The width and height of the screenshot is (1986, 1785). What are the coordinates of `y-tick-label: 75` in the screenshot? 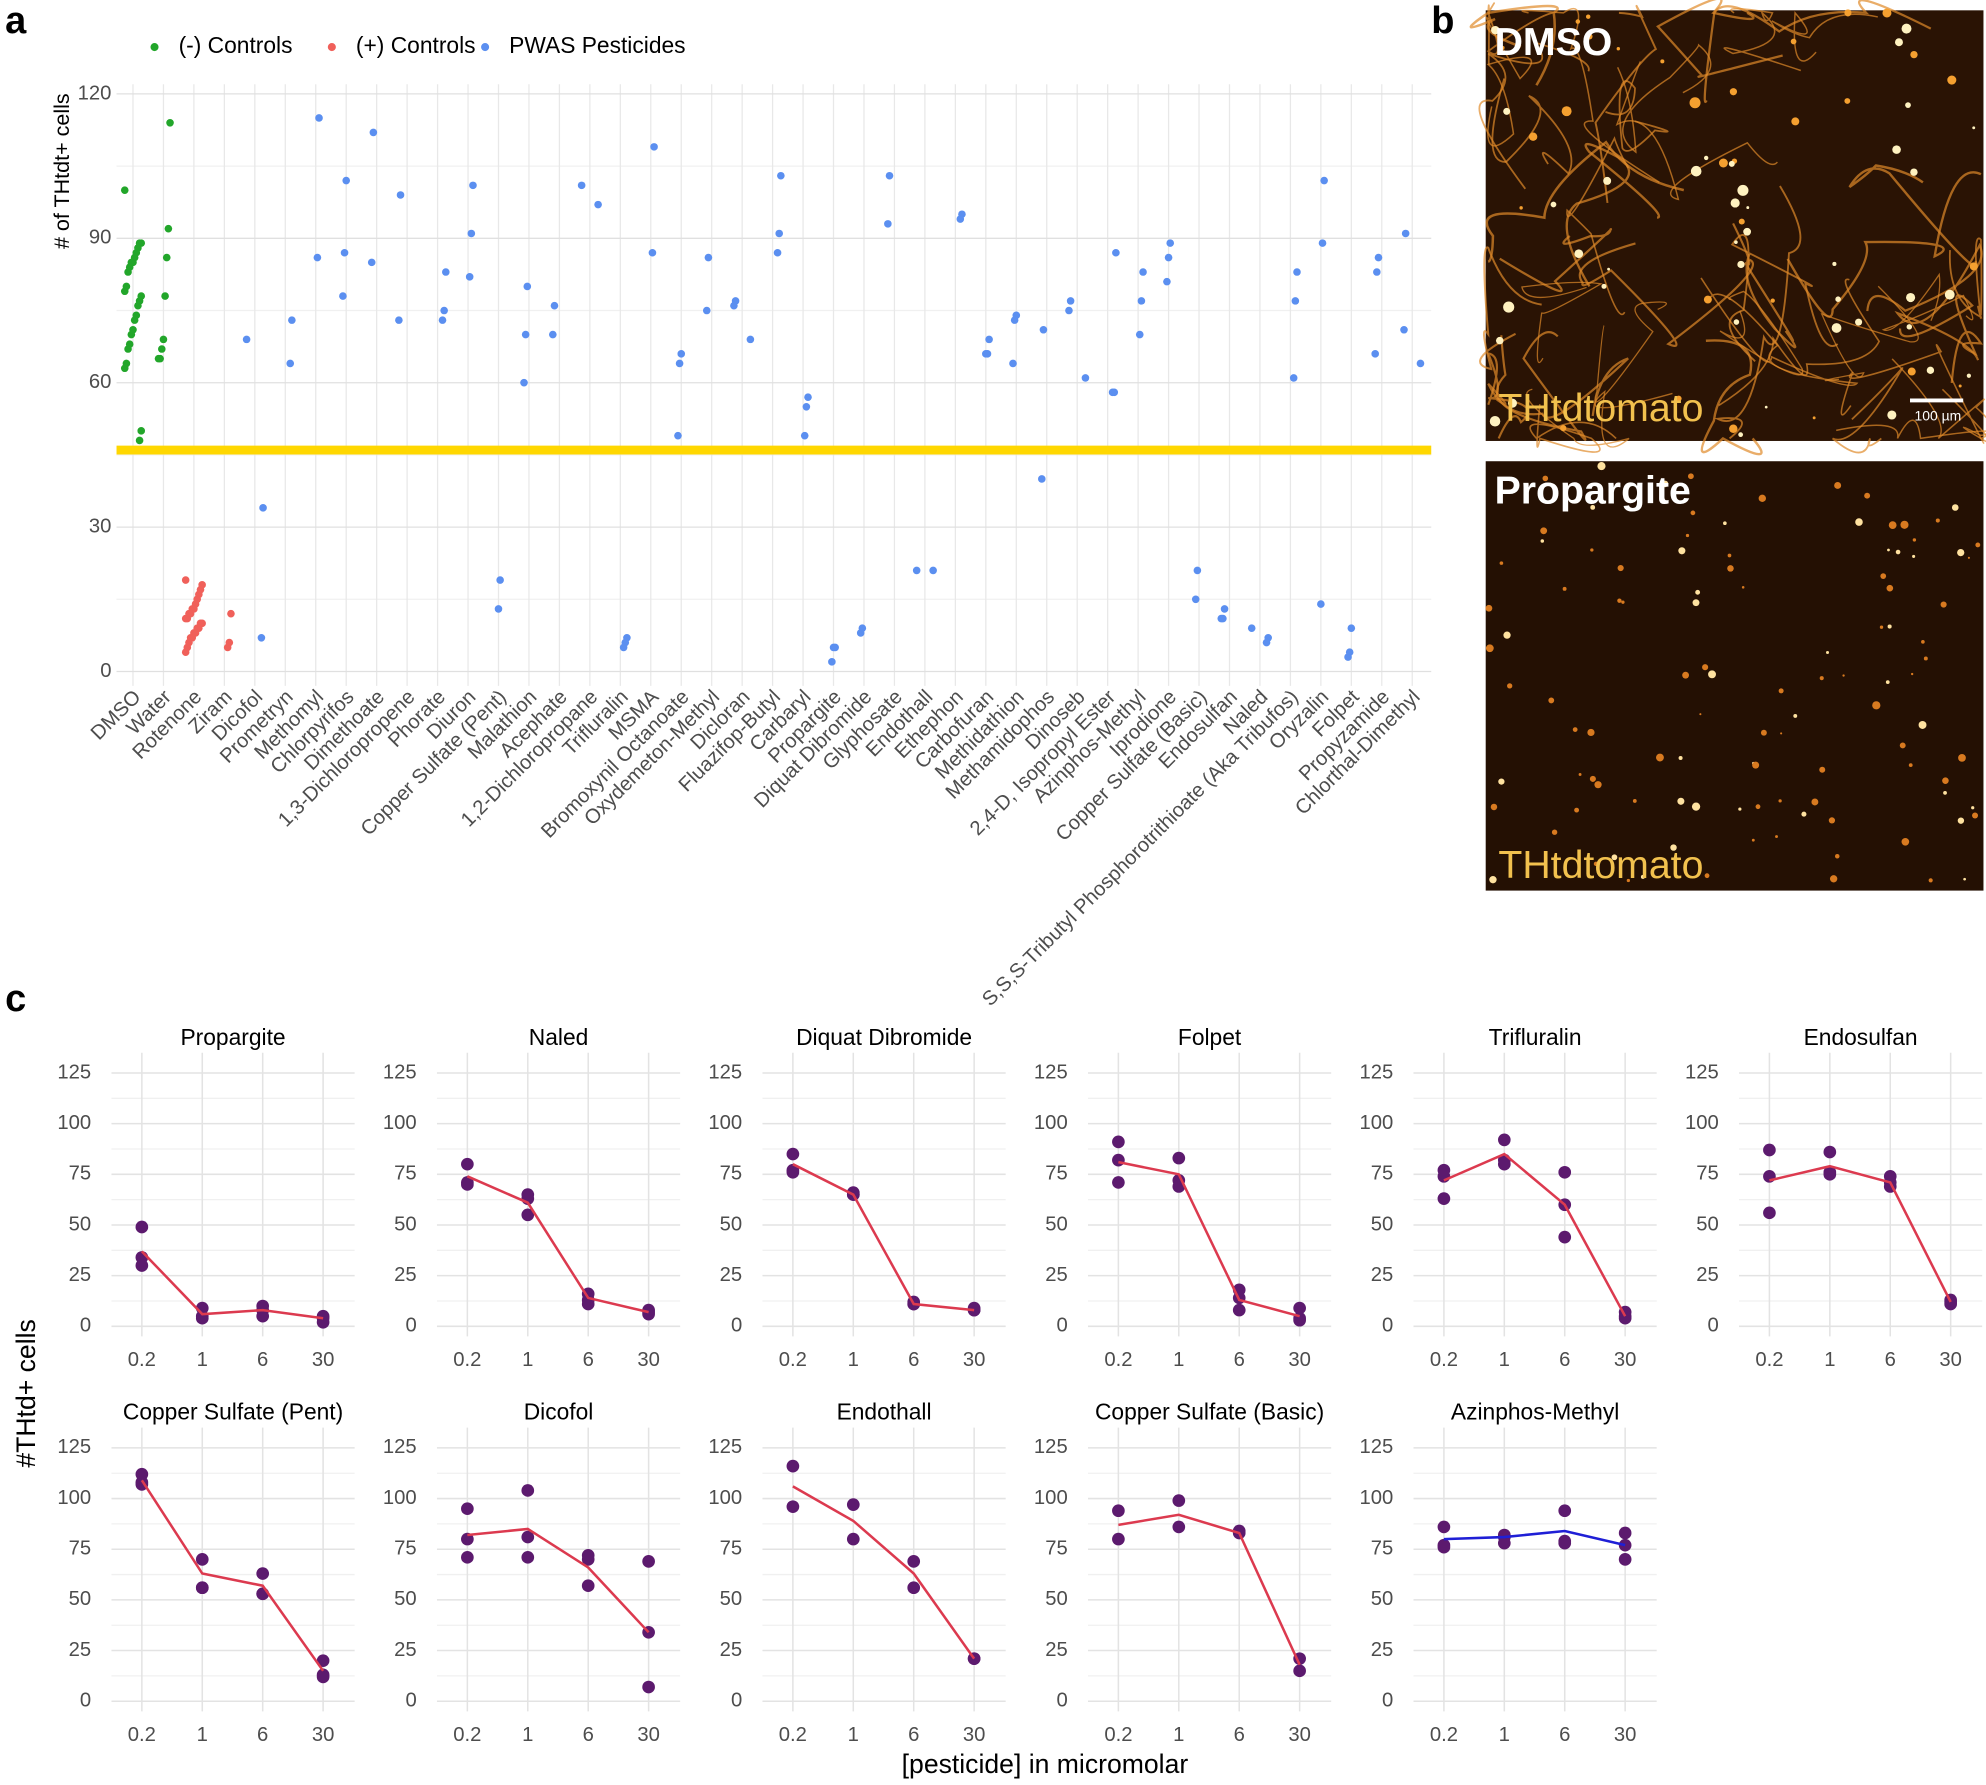 It's located at (80, 1549).